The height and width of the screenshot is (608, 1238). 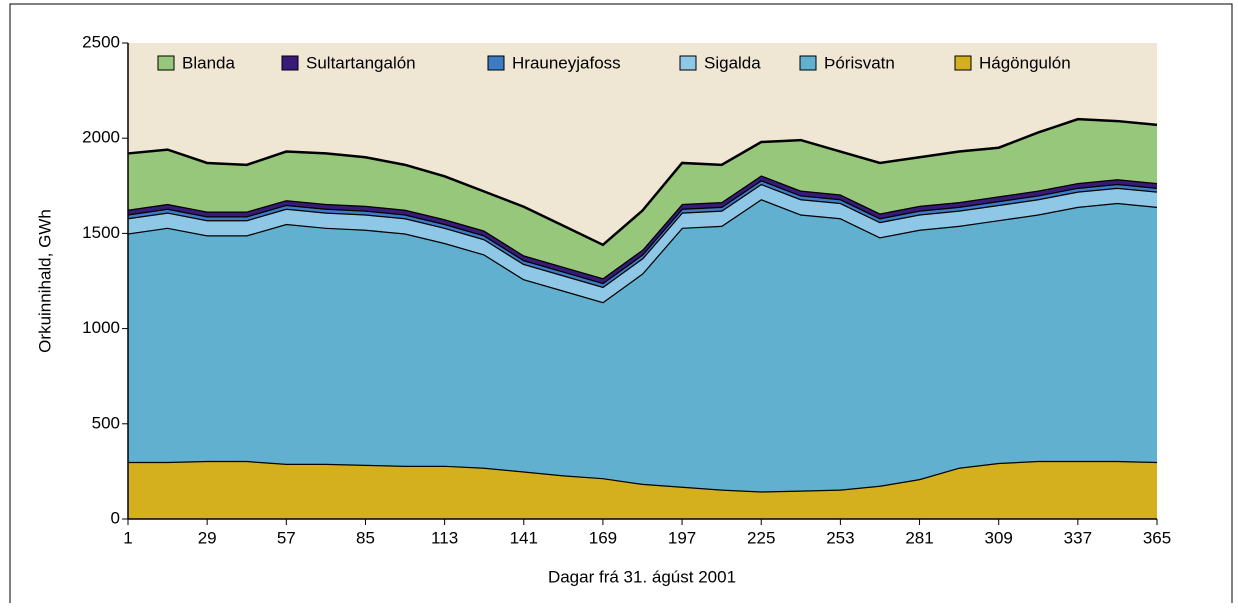 I want to click on legend-label: Sigalda, so click(x=732, y=62).